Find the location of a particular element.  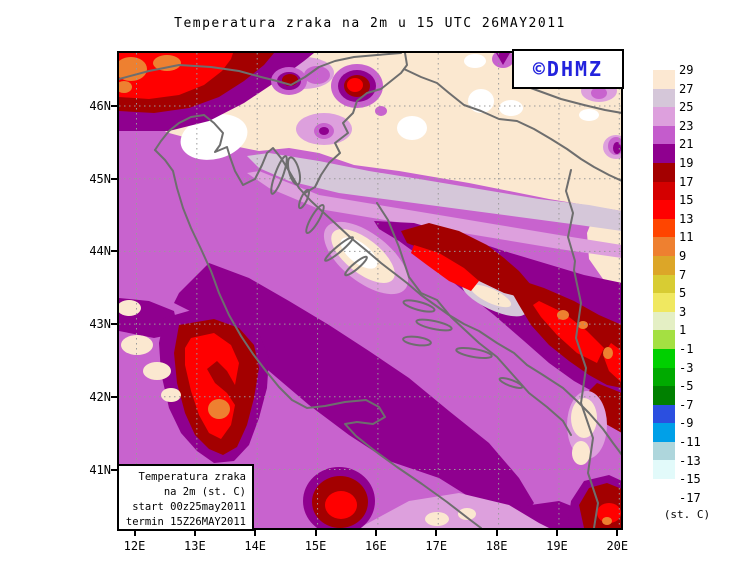

colorbar-tick-label: 29 is located at coordinates (686, 70).